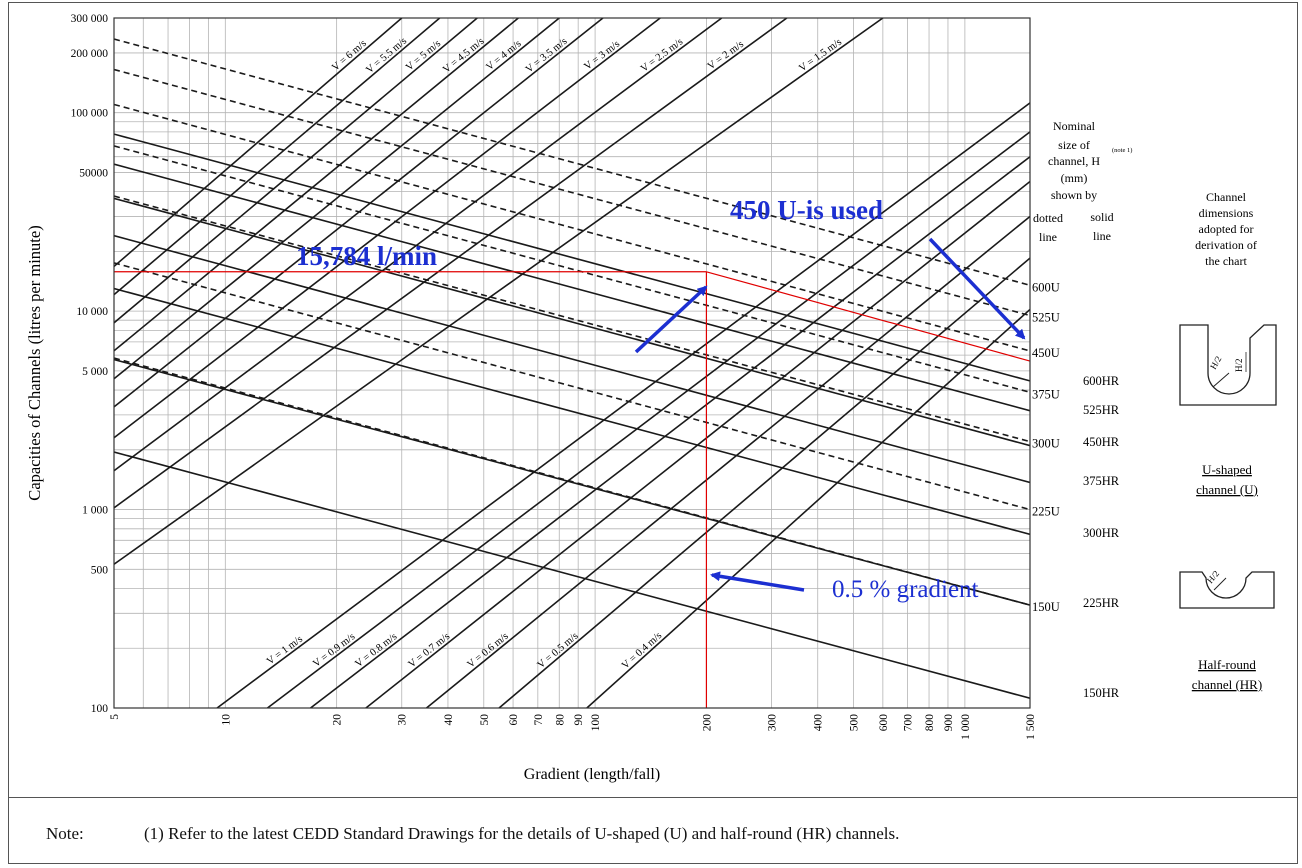 This screenshot has height=868, width=1302. I want to click on velocity-label: V = 0.4 m/s, so click(642, 650).